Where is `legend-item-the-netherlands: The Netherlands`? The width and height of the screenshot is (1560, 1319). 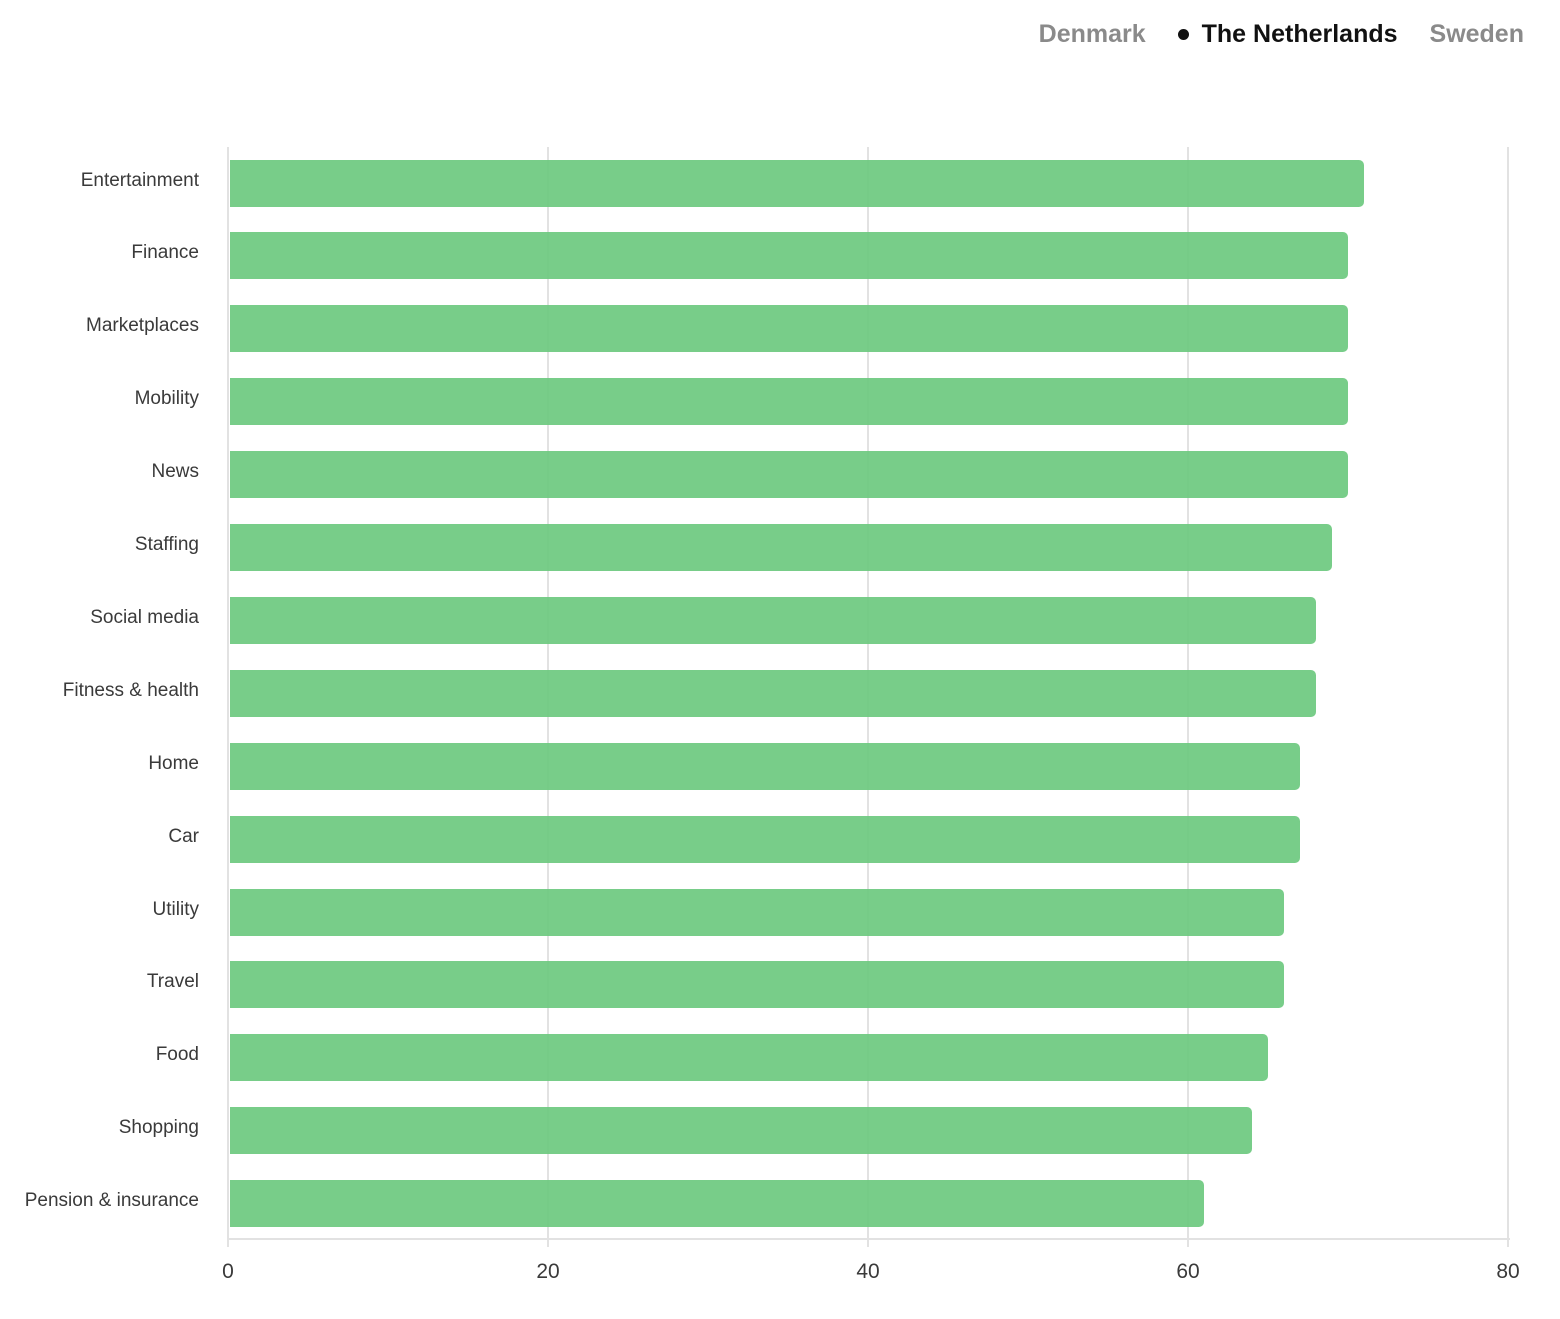
legend-item-the-netherlands: The Netherlands is located at coordinates (1287, 34).